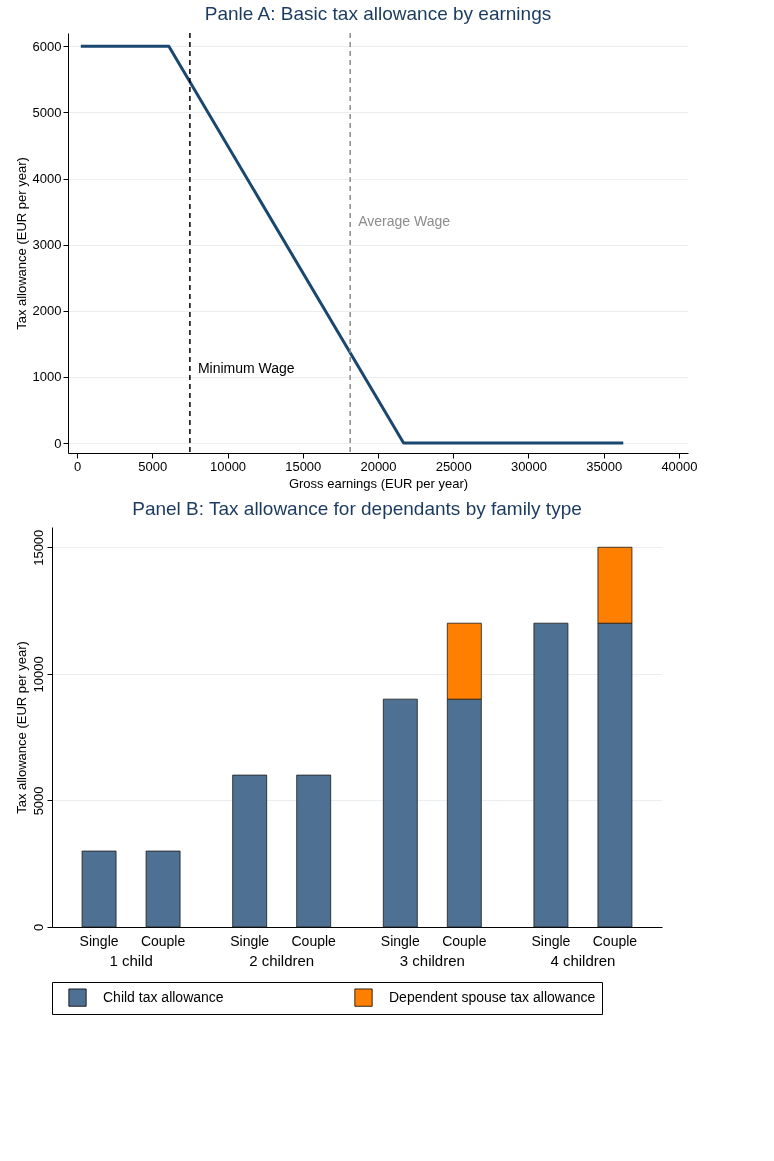 Image resolution: width=774 pixels, height=1161 pixels. Describe the element at coordinates (228, 466) in the screenshot. I see `x-tick-label: 10000` at that location.